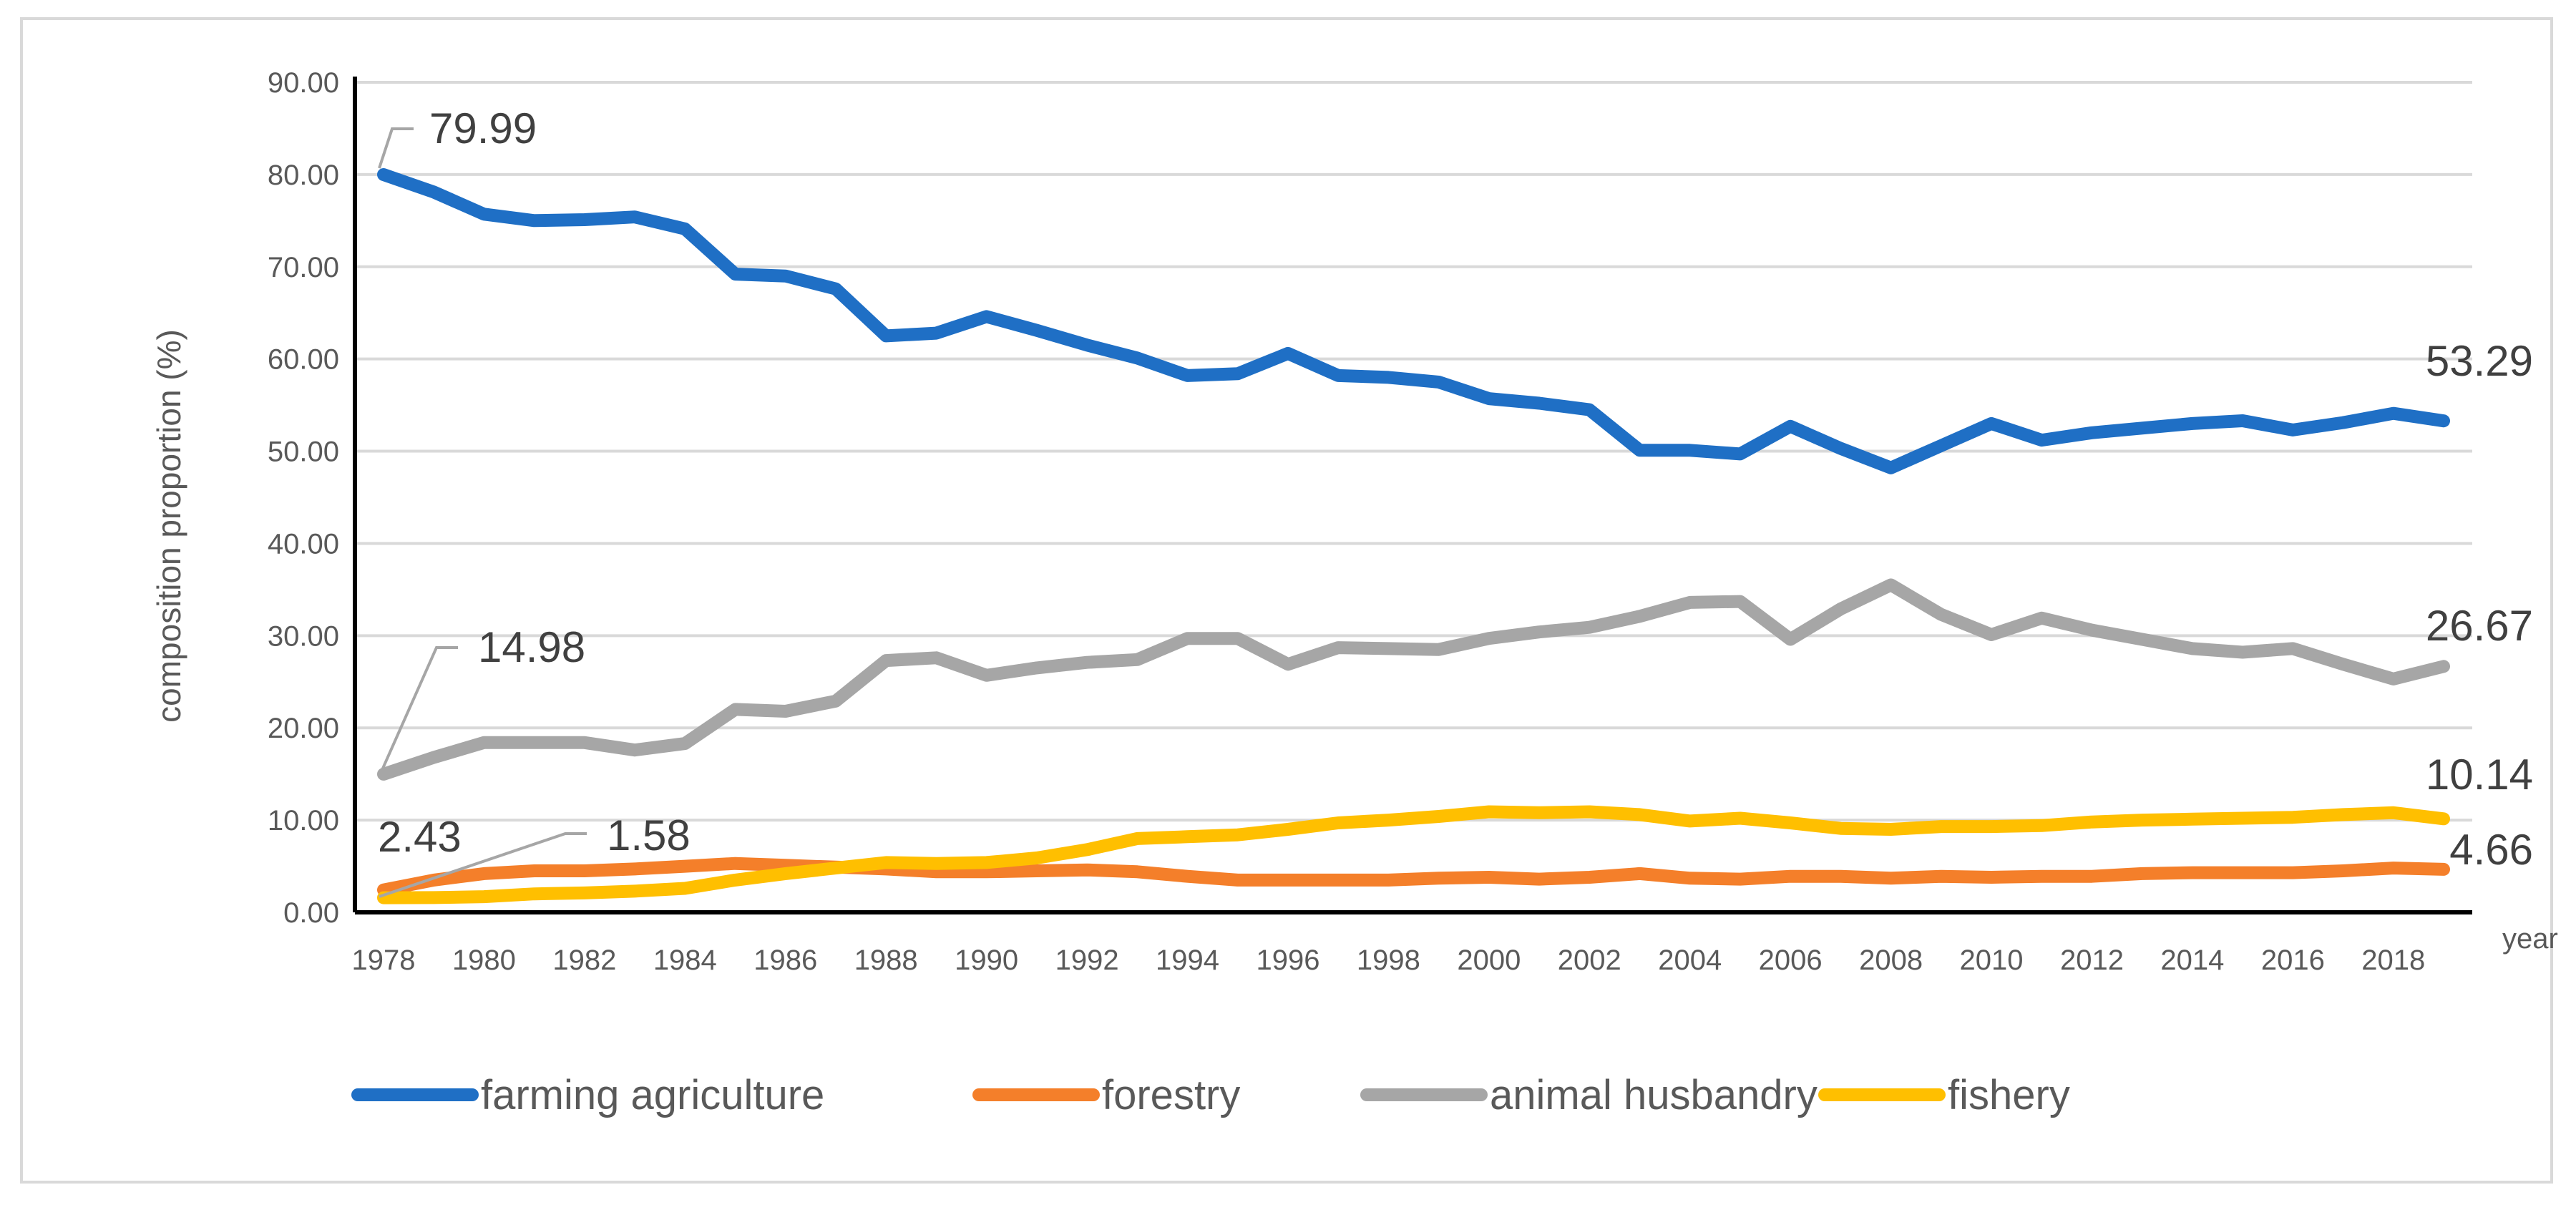 This screenshot has height=1205, width=2576. I want to click on series-line-fishery, so click(1413, 854).